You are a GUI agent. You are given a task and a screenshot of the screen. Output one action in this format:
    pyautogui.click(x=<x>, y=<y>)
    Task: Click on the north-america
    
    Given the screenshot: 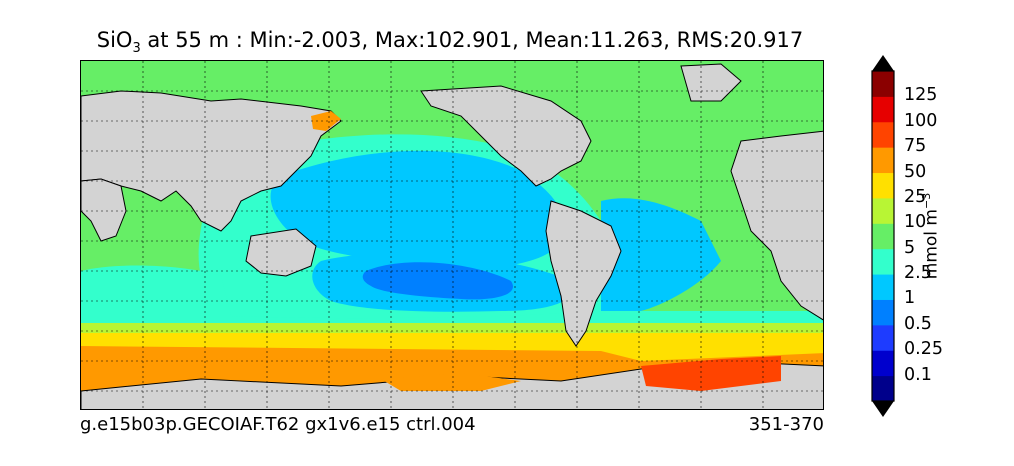 What is the action you would take?
    pyautogui.click(x=506, y=136)
    